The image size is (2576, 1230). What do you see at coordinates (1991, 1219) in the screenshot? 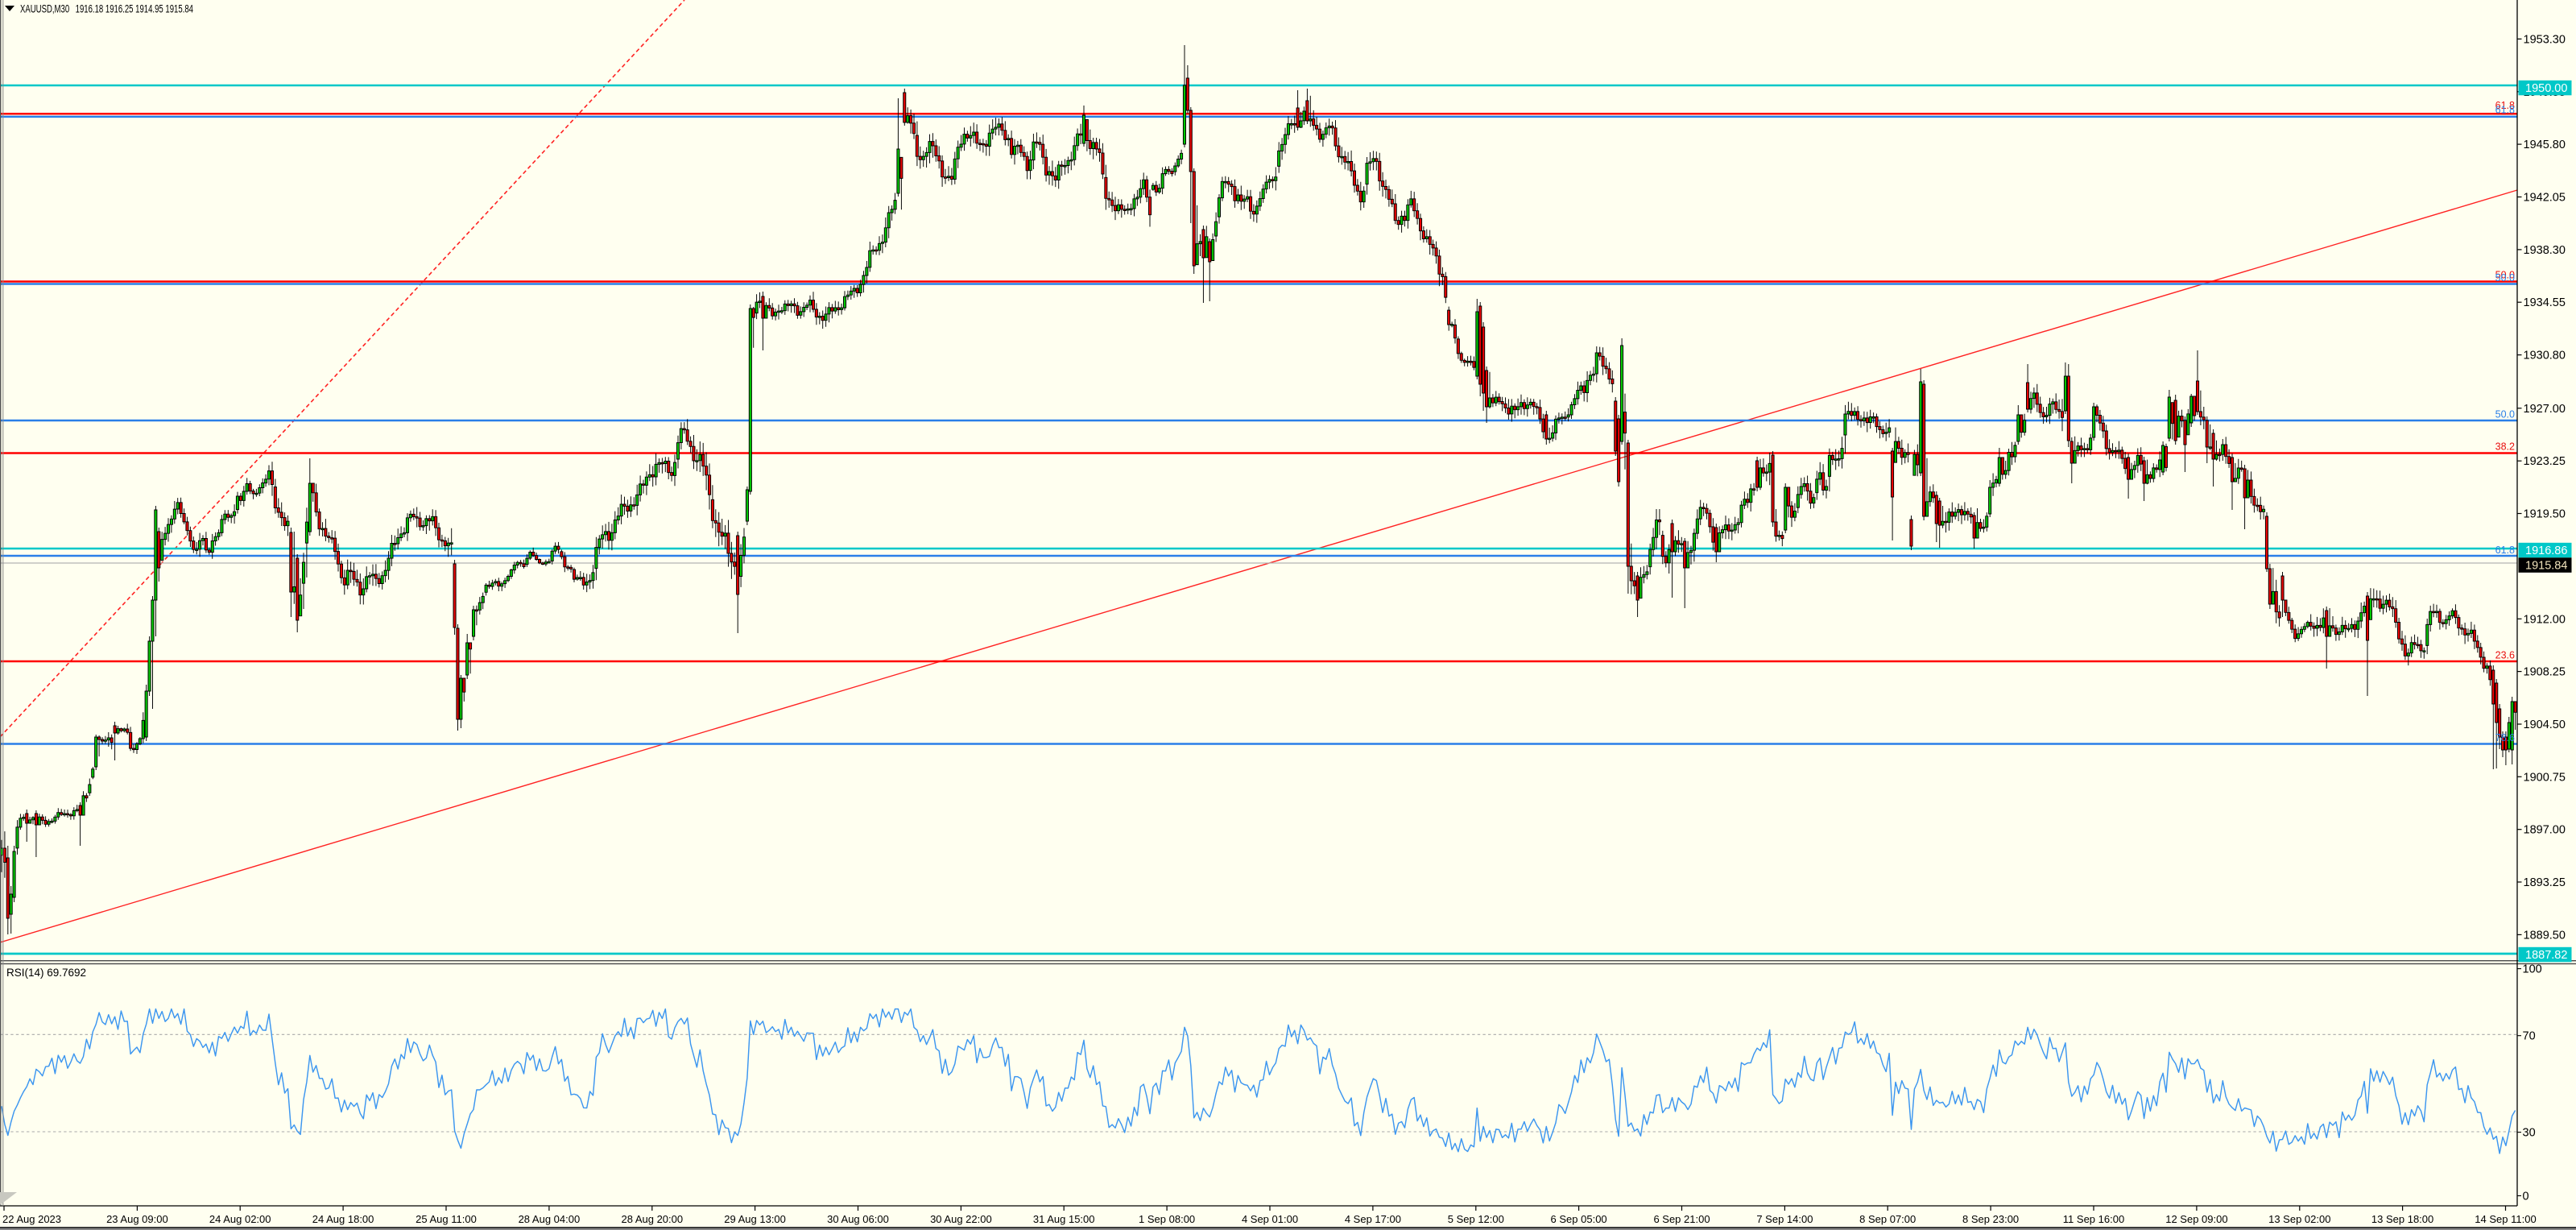
I see `svg-text: 8 Sep 23:00` at bounding box center [1991, 1219].